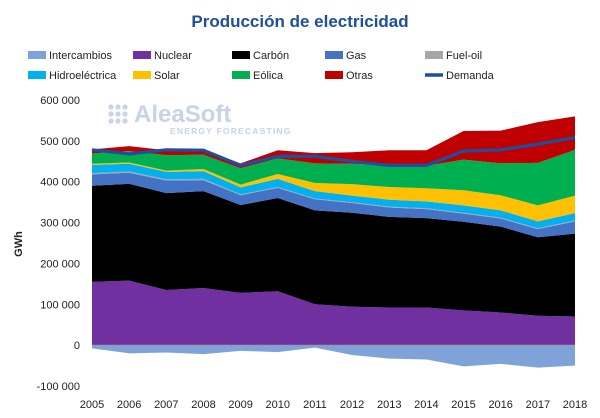 This screenshot has height=418, width=600. Describe the element at coordinates (129, 405) in the screenshot. I see `x-tick-label: 2006` at that location.